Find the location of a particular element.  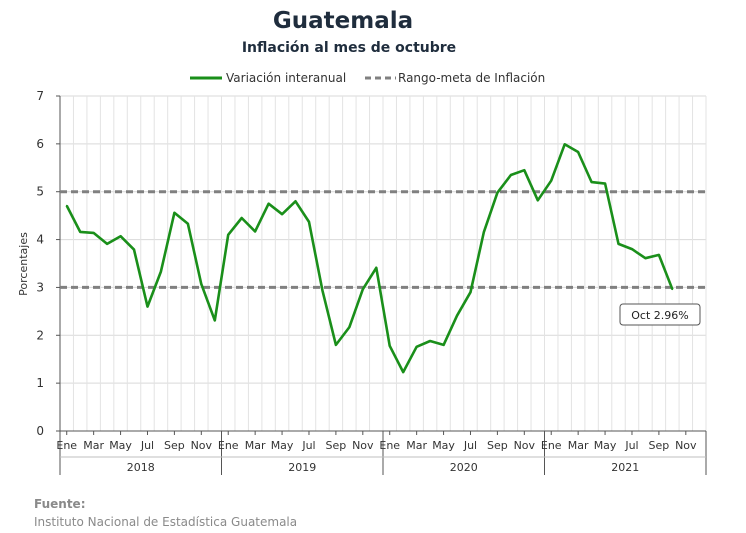

legend-label-target: Rango-meta de Inflación is located at coordinates (471, 78).